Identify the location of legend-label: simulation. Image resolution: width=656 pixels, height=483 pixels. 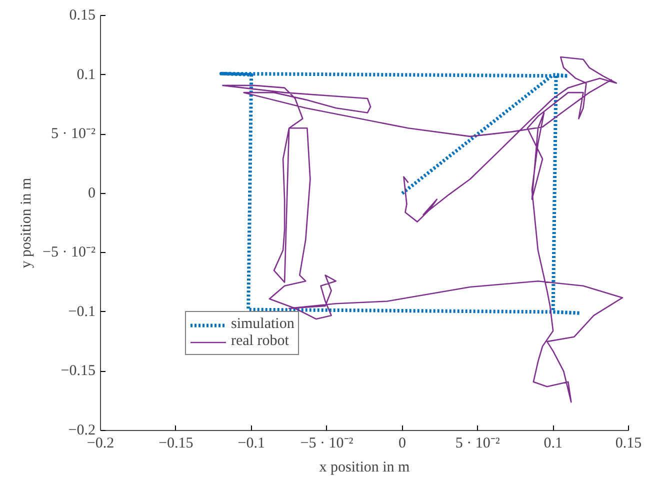
(262, 324).